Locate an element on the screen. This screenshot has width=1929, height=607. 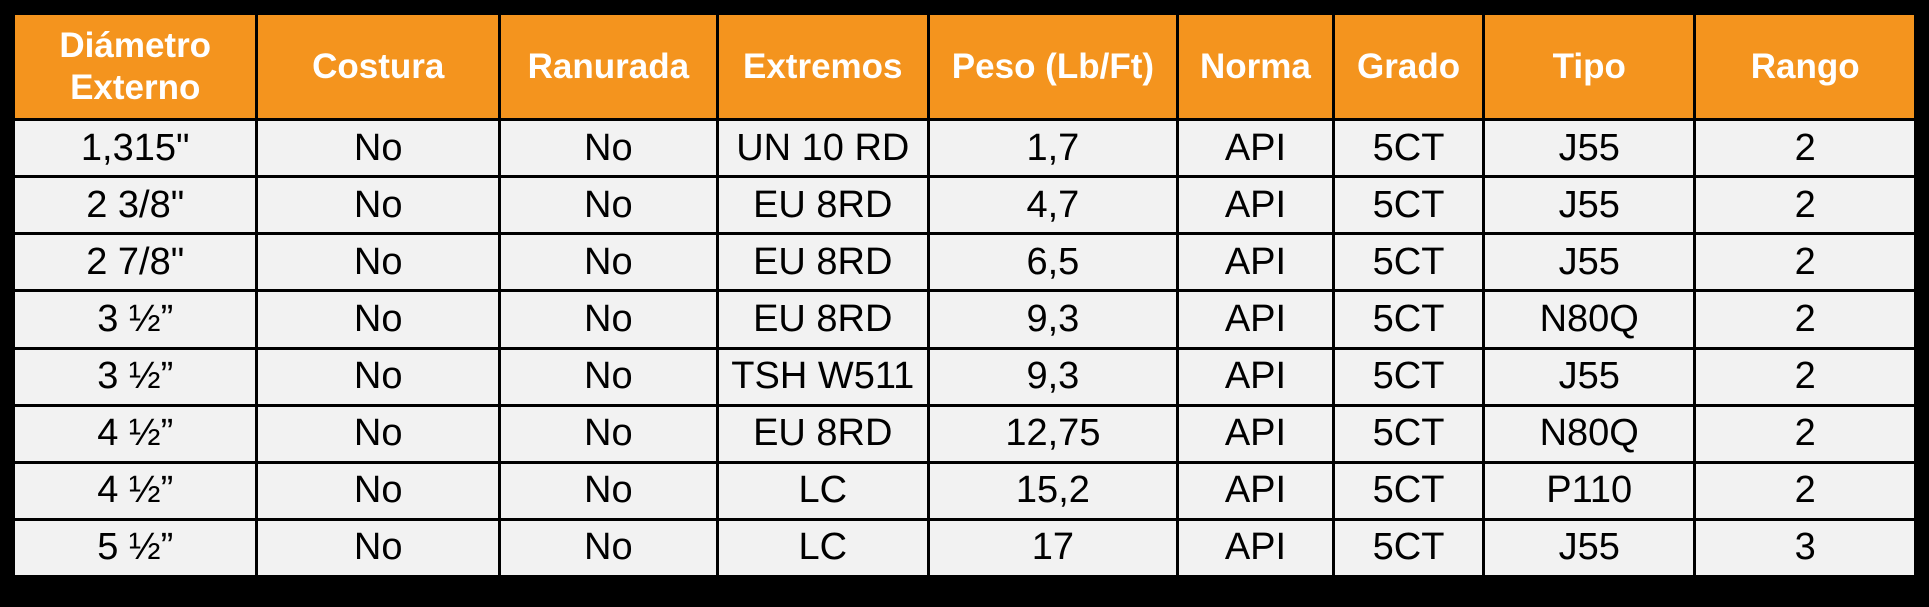
column-header-rango: Rango is located at coordinates (1805, 66).